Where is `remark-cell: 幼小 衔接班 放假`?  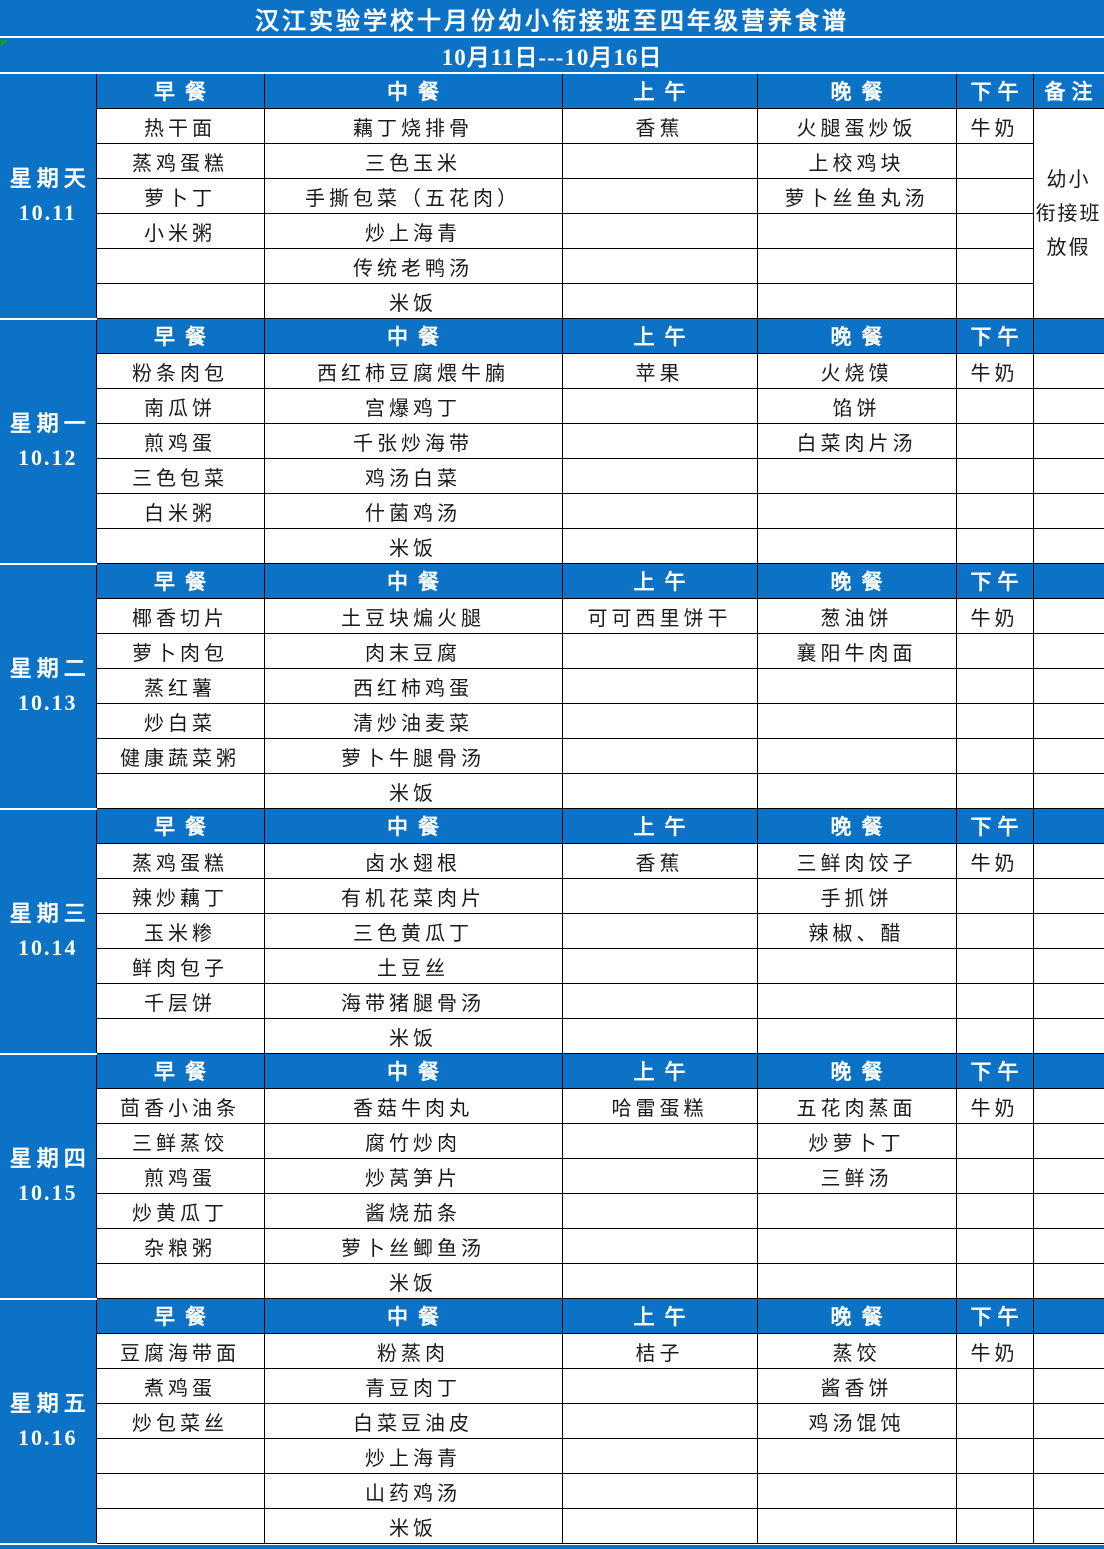
remark-cell: 幼小 衔接班 放假 is located at coordinates (1068, 213).